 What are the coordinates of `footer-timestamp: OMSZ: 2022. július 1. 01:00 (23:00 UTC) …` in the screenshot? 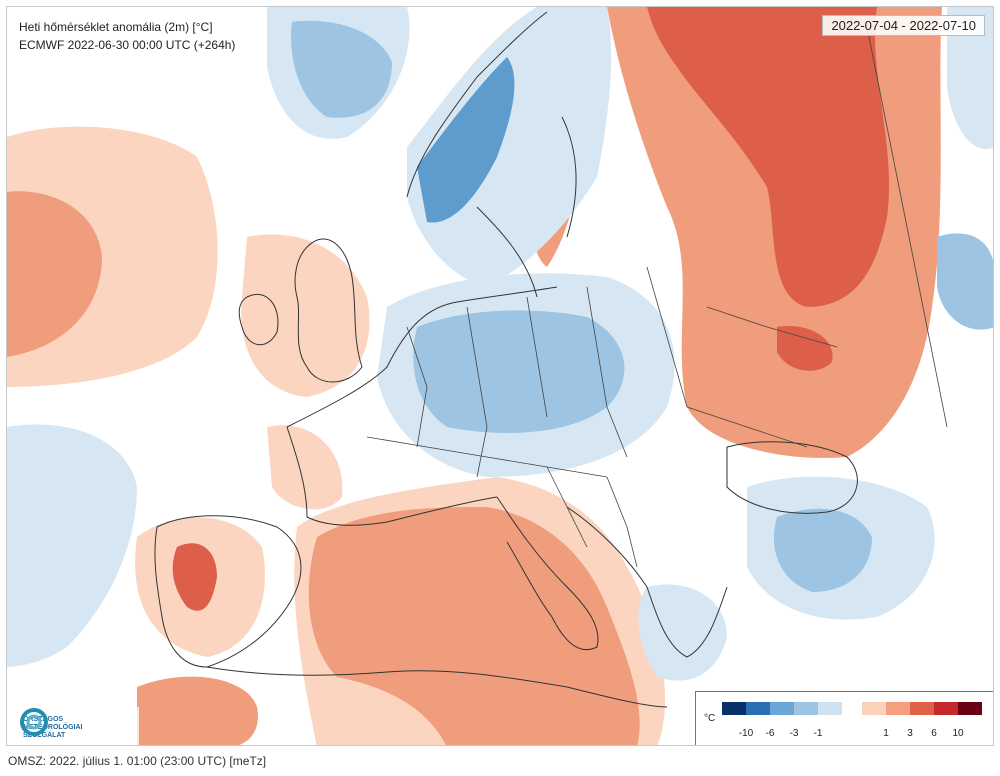 It's located at (137, 761).